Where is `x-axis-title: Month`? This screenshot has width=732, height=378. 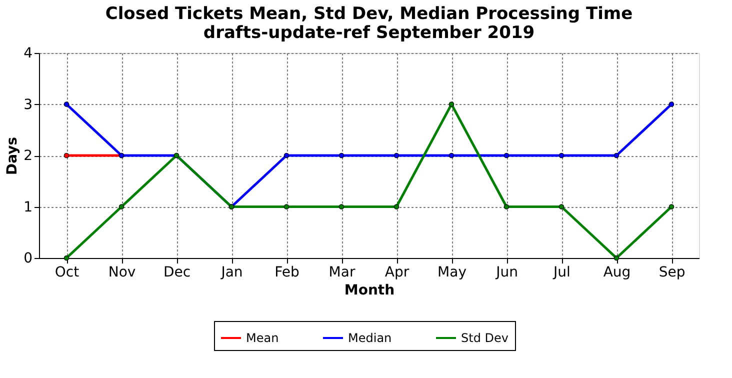
x-axis-title: Month is located at coordinates (369, 290).